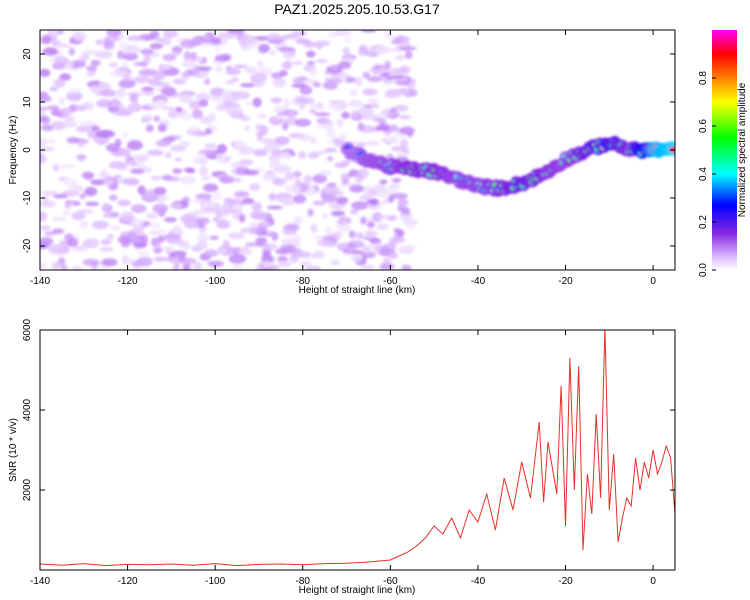 The height and width of the screenshot is (600, 750). I want to click on x-tick-label: -40, so click(478, 581).